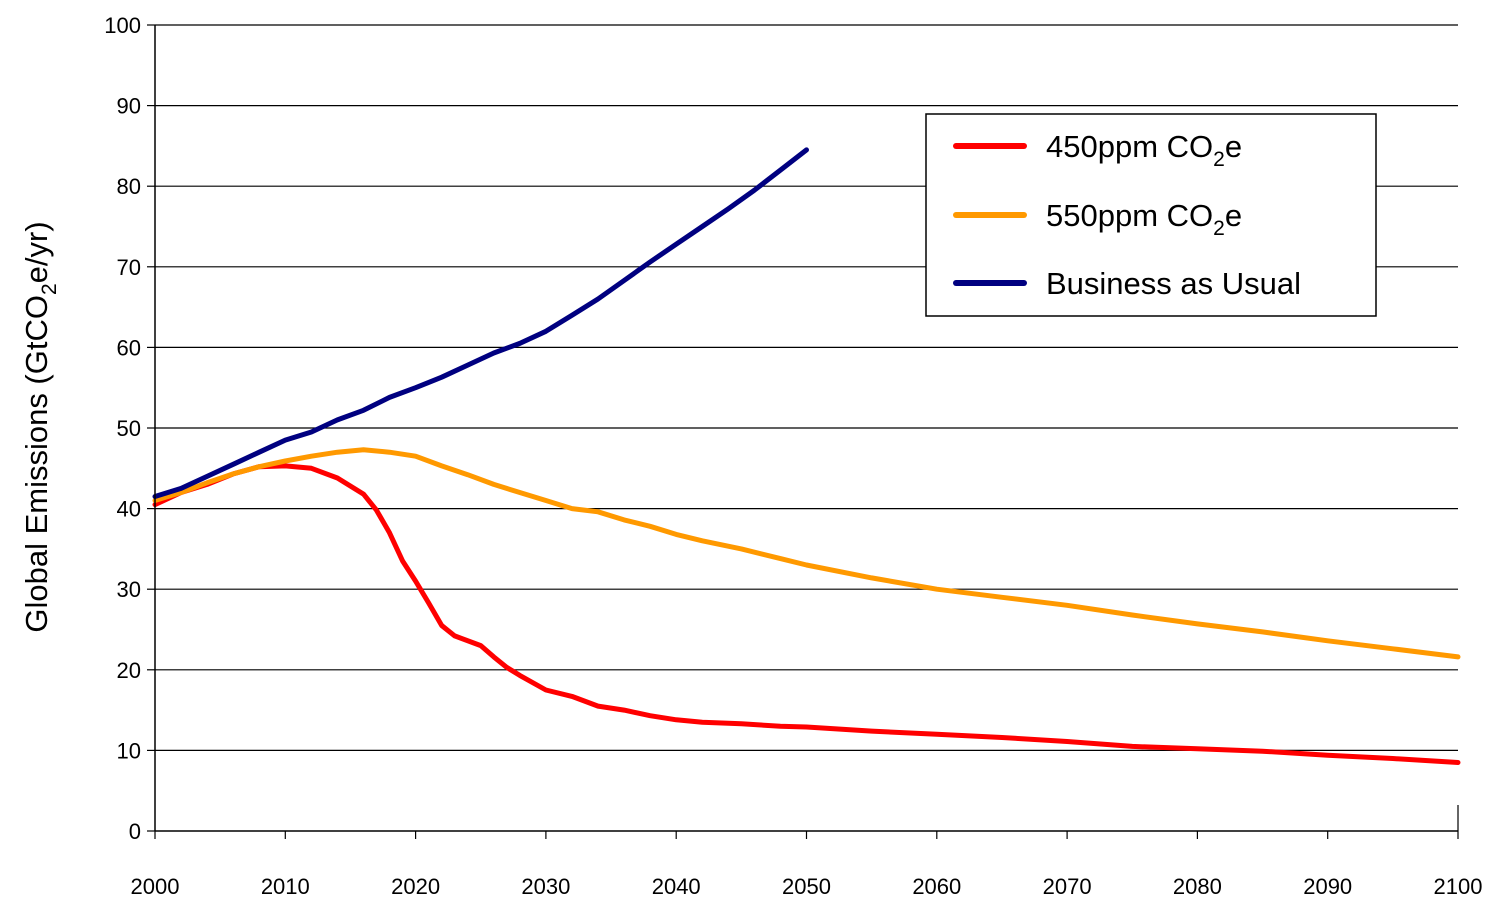  What do you see at coordinates (129, 347) in the screenshot?
I see `y-tick-label: 60` at bounding box center [129, 347].